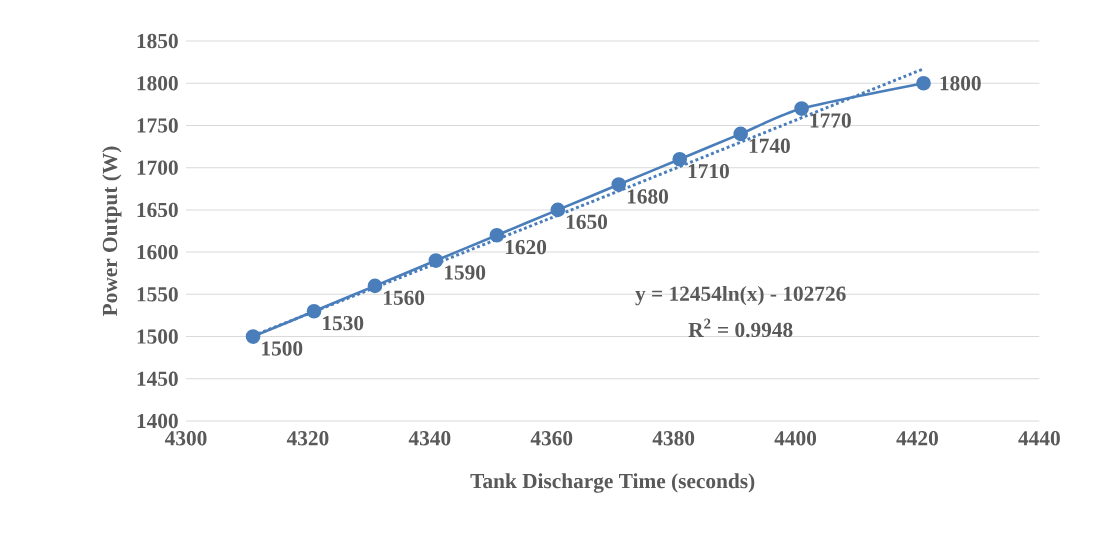 The image size is (1099, 544). What do you see at coordinates (157, 41) in the screenshot?
I see `y-tick-label: 1850` at bounding box center [157, 41].